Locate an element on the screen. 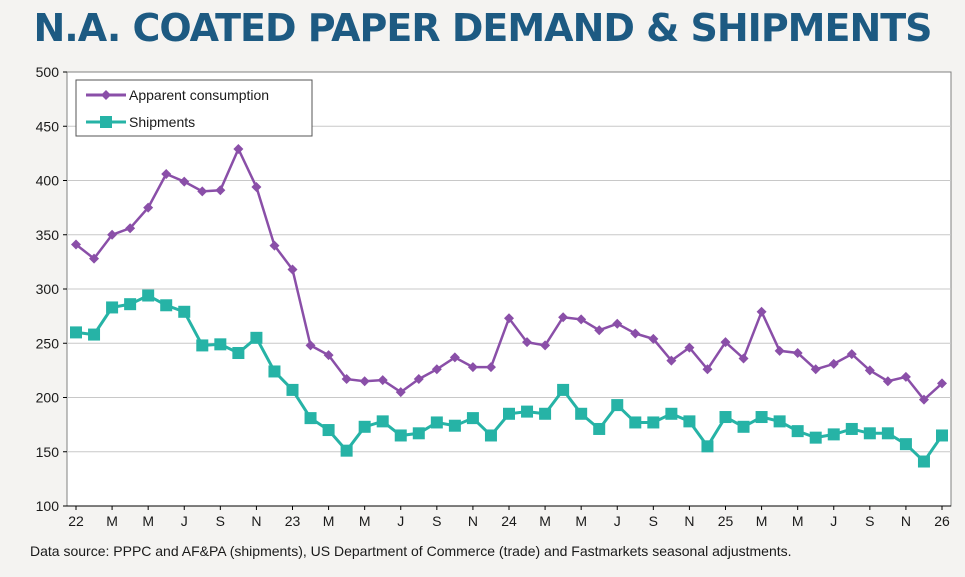 This screenshot has height=577, width=965. x-tick-label: 23 is located at coordinates (293, 521).